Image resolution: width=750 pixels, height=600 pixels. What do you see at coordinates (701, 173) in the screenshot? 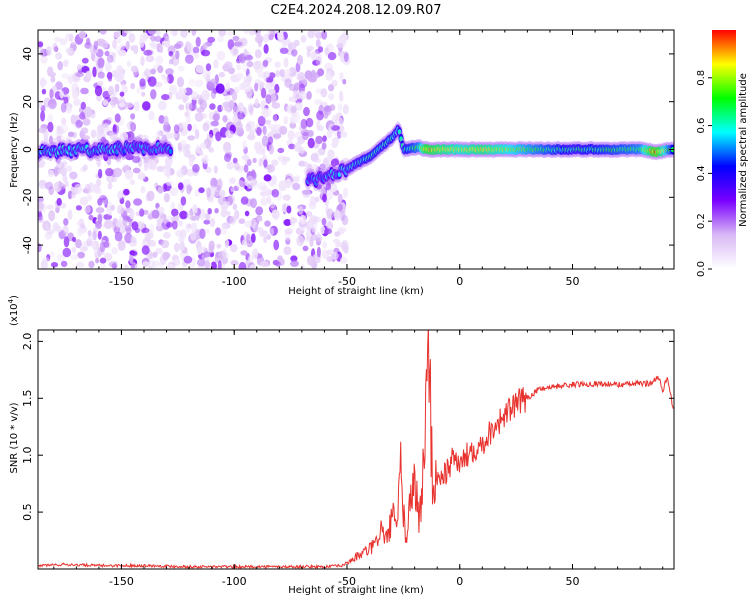
I see `colorbar-tick-label: 0.4` at bounding box center [701, 173].